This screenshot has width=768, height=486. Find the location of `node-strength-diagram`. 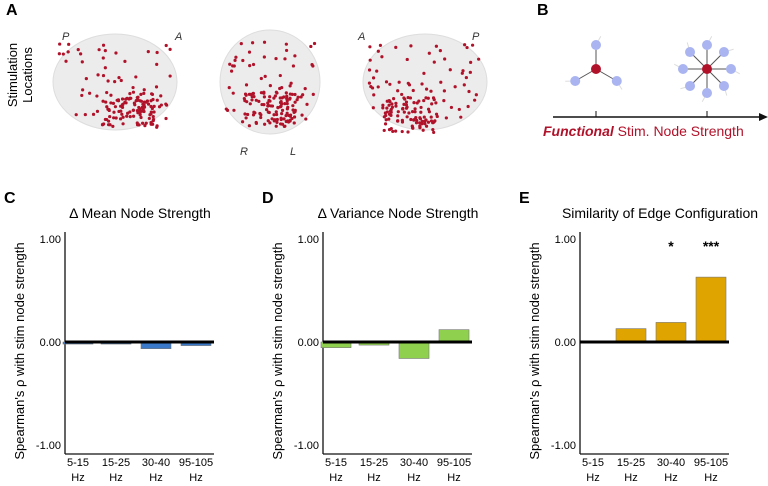

node-strength-diagram is located at coordinates (660, 78).